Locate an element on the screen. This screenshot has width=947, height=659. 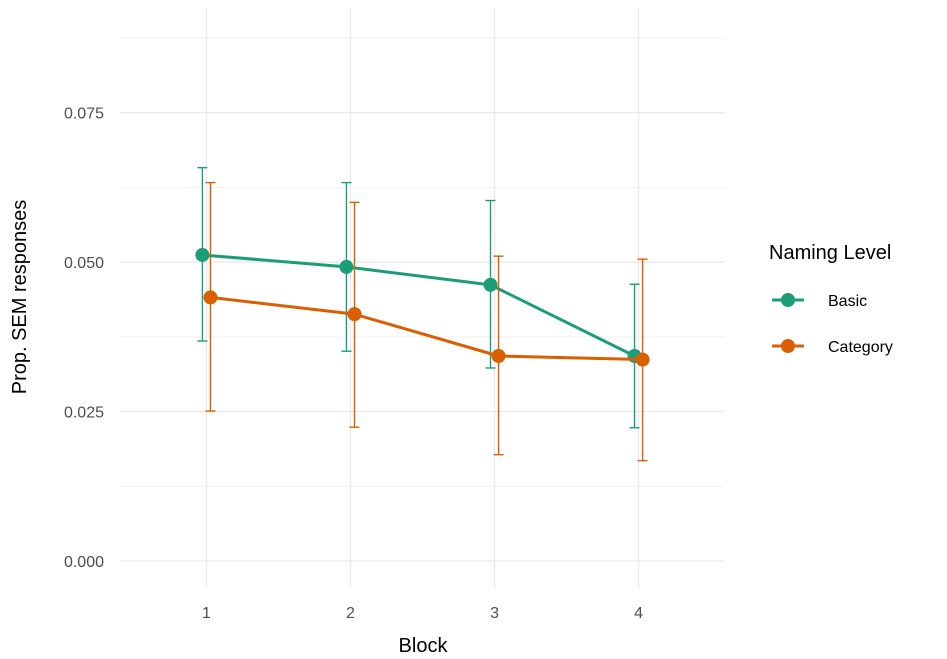
x-tick-label: 1 is located at coordinates (206, 613).